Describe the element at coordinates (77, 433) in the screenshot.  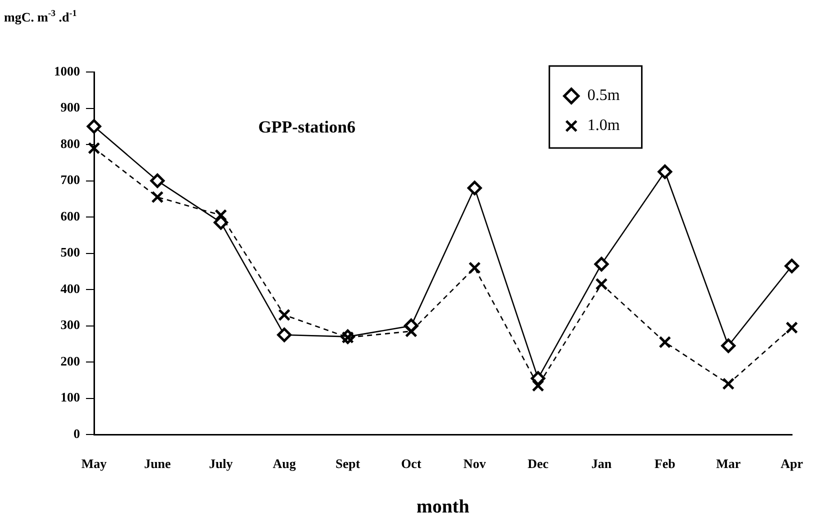
I see `y-tick-label: 0` at that location.